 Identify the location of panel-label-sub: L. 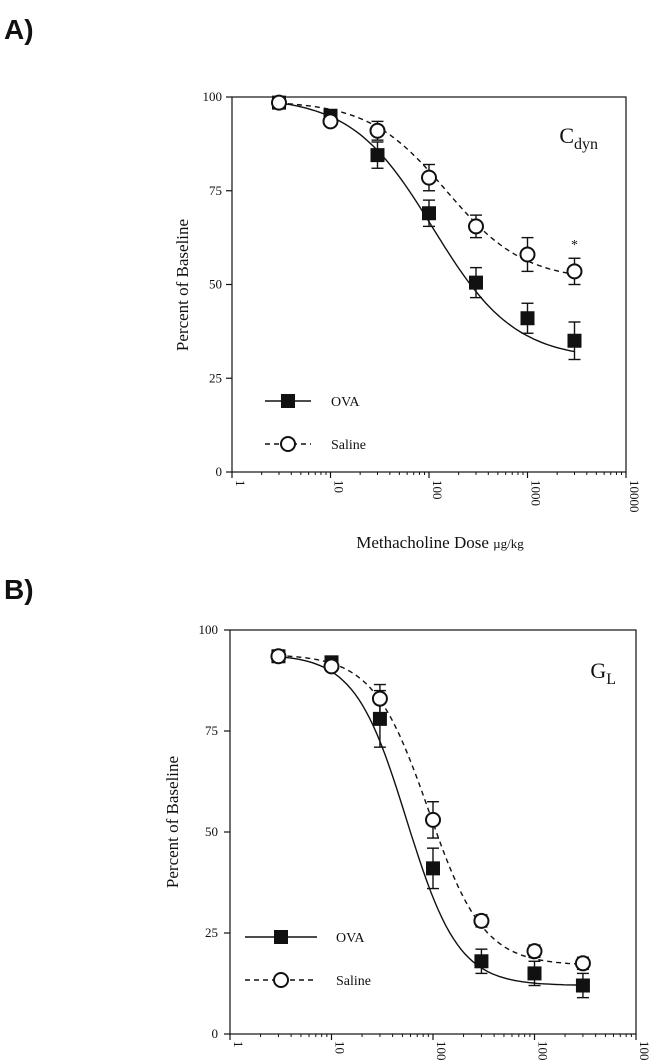
(611, 679).